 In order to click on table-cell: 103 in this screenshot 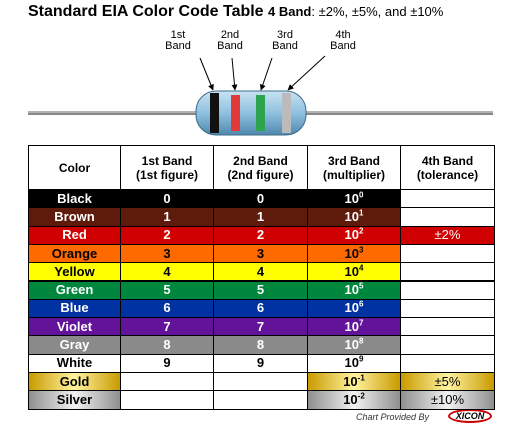, I will do `click(354, 253)`.